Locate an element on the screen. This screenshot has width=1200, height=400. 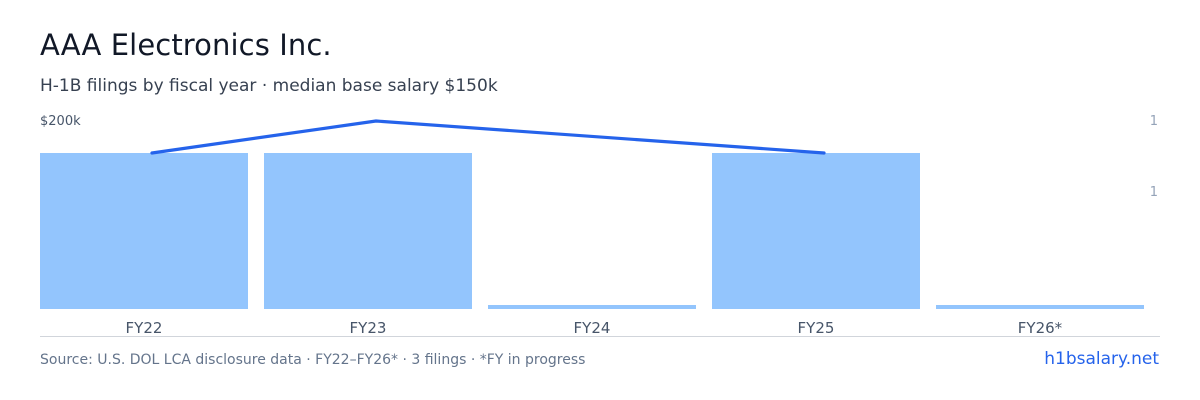
x-tick-label: FY22 is located at coordinates (144, 328).